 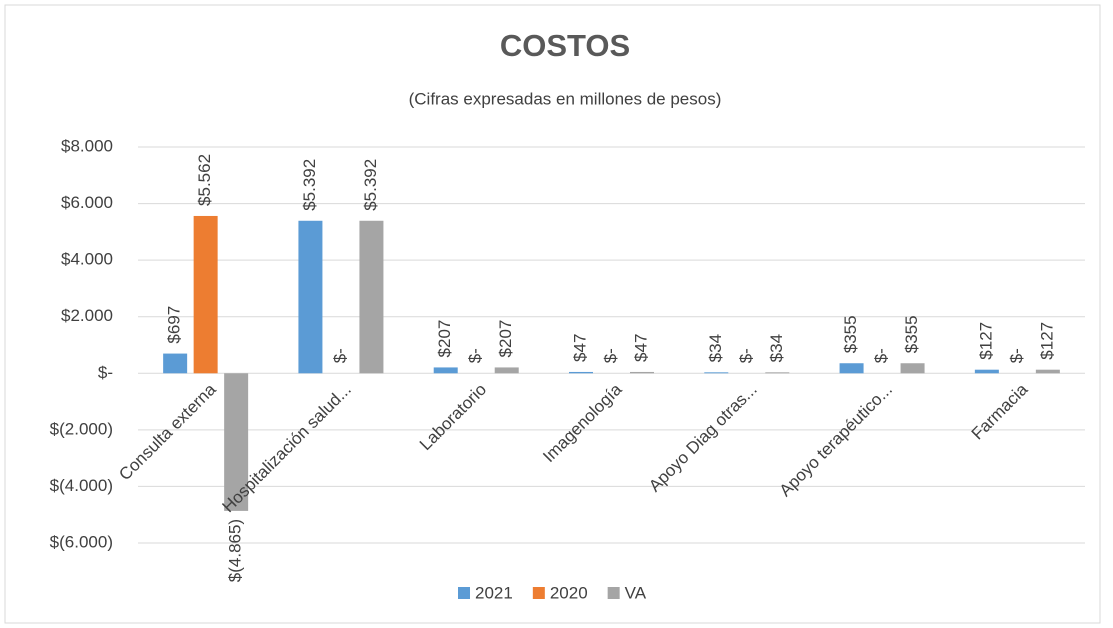 What do you see at coordinates (565, 98) in the screenshot?
I see `chart-subtitle: (Cifras expresadas en millones de pesos)` at bounding box center [565, 98].